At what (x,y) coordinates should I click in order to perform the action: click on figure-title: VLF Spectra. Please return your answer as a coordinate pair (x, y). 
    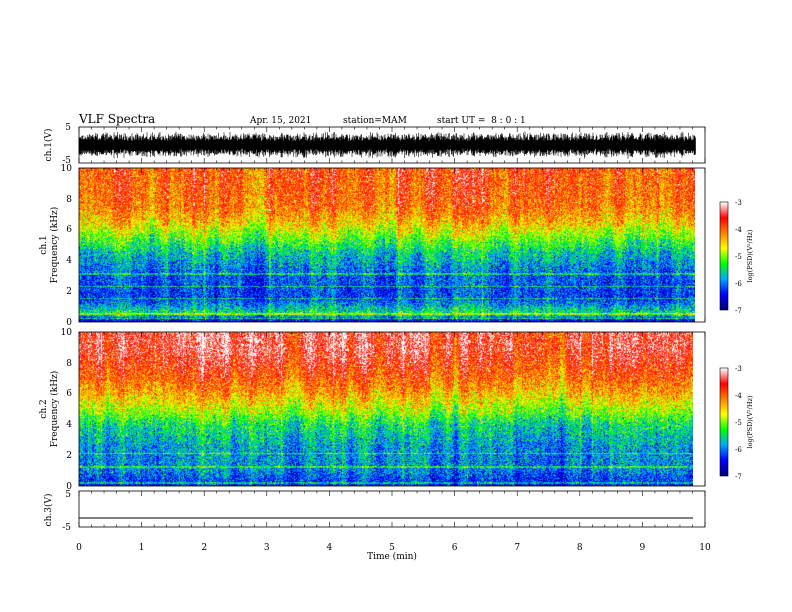
    Looking at the image, I should click on (116, 119).